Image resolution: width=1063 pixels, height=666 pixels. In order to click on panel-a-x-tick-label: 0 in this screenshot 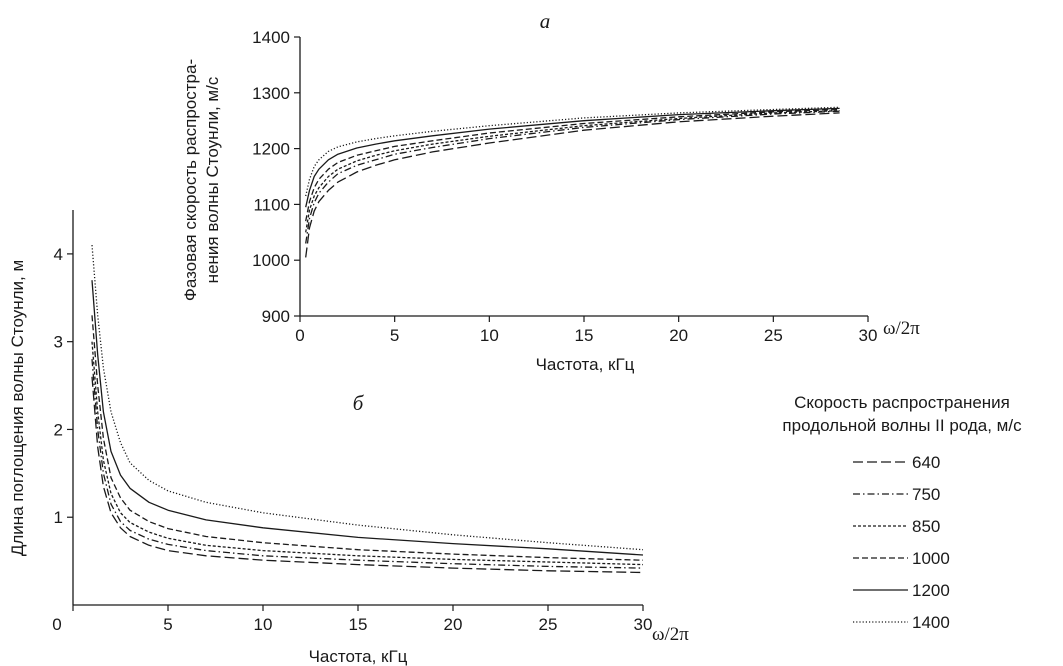, I will do `click(299, 335)`.